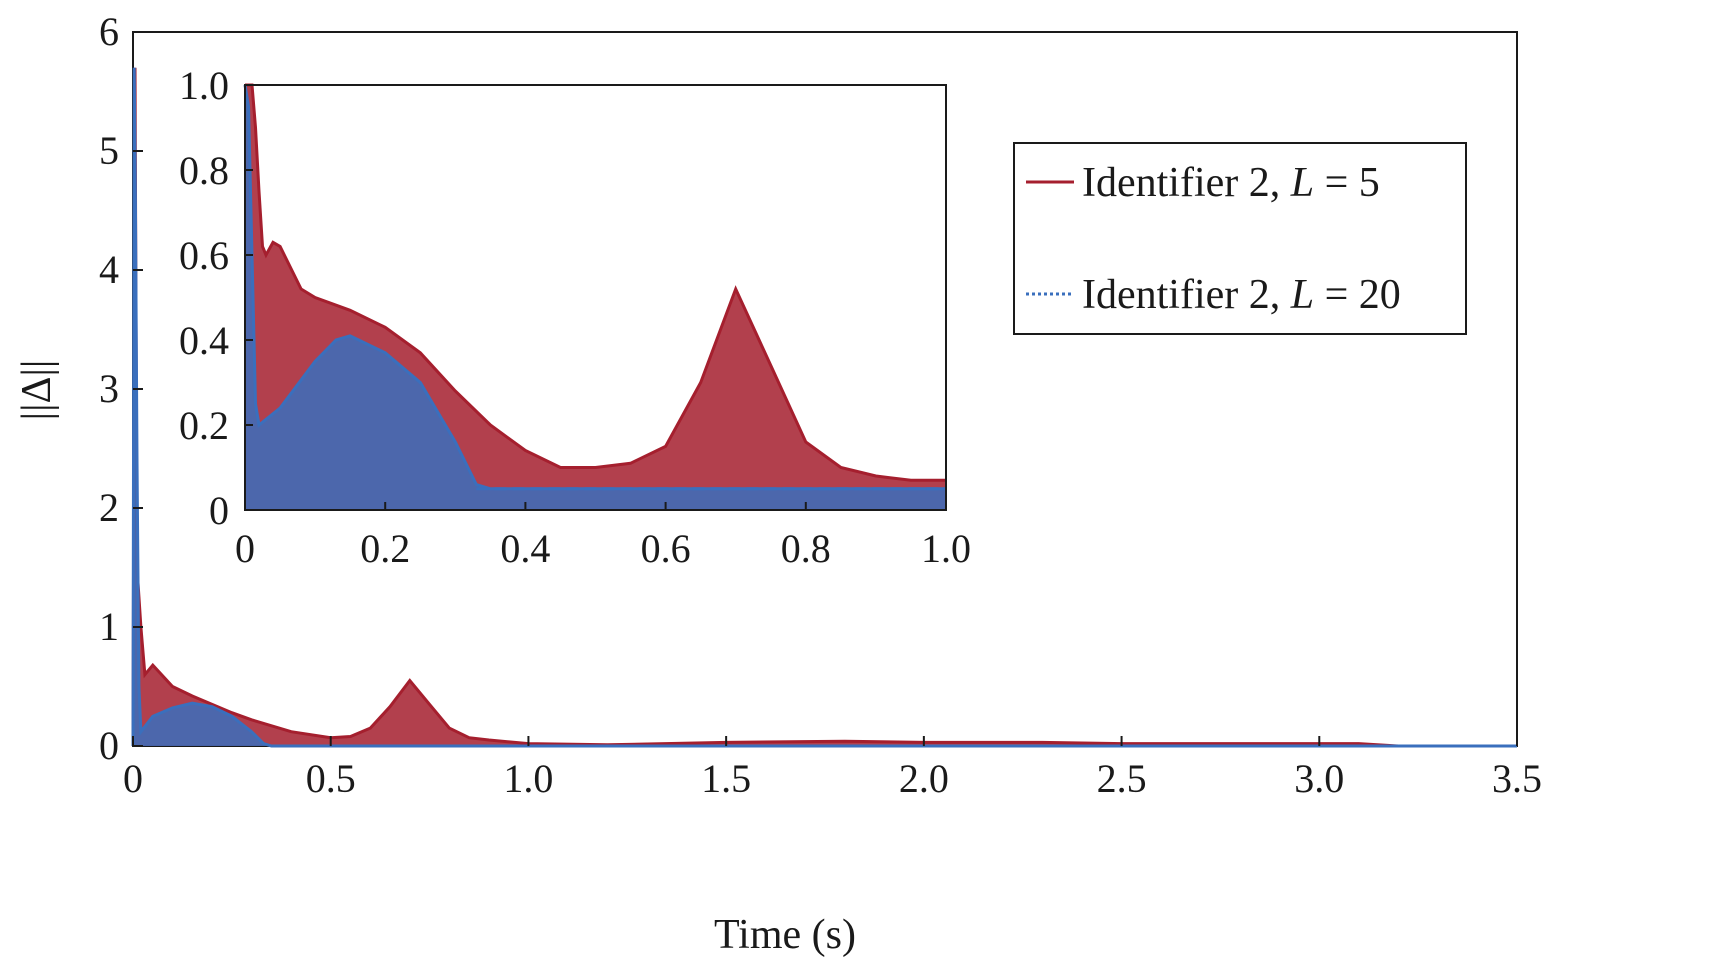 Image resolution: width=1732 pixels, height=964 pixels. Describe the element at coordinates (924, 778) in the screenshot. I see `x-tick-label: 2.0` at that location.